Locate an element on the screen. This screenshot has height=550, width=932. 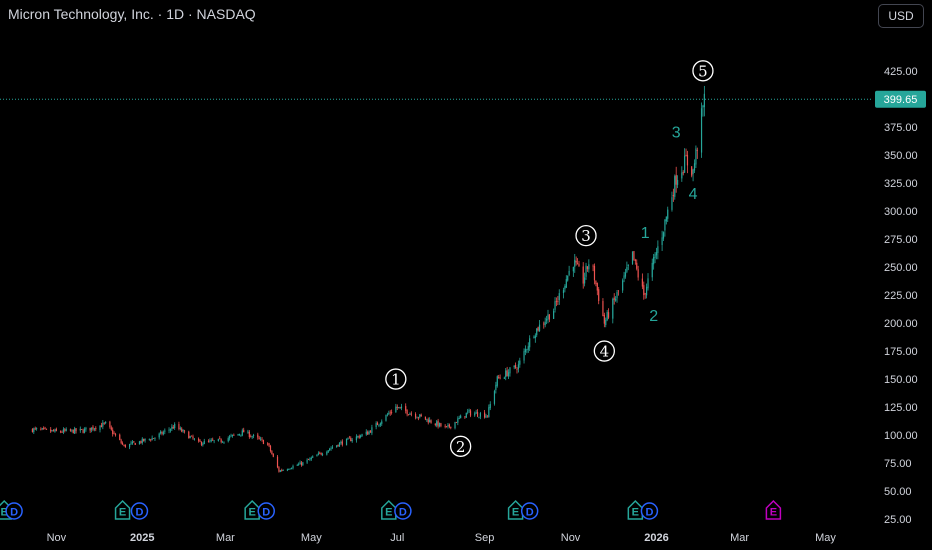
time-tick-label: May is located at coordinates (311, 538).